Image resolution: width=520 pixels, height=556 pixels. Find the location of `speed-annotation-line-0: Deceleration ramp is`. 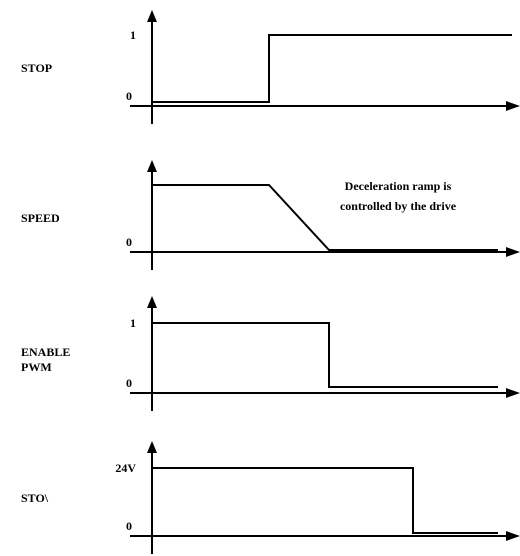

speed-annotation-line-0: Deceleration ramp is is located at coordinates (398, 186).